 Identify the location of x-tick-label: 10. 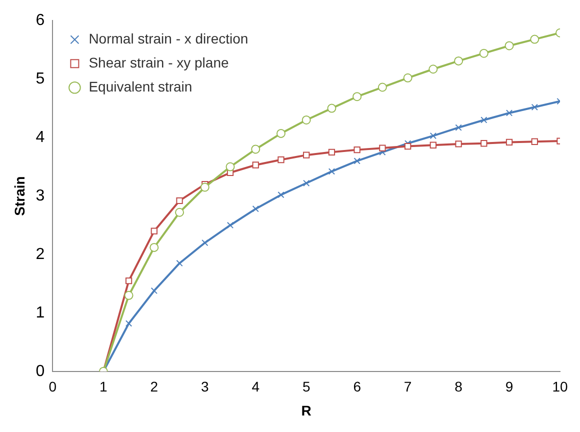
(560, 386).